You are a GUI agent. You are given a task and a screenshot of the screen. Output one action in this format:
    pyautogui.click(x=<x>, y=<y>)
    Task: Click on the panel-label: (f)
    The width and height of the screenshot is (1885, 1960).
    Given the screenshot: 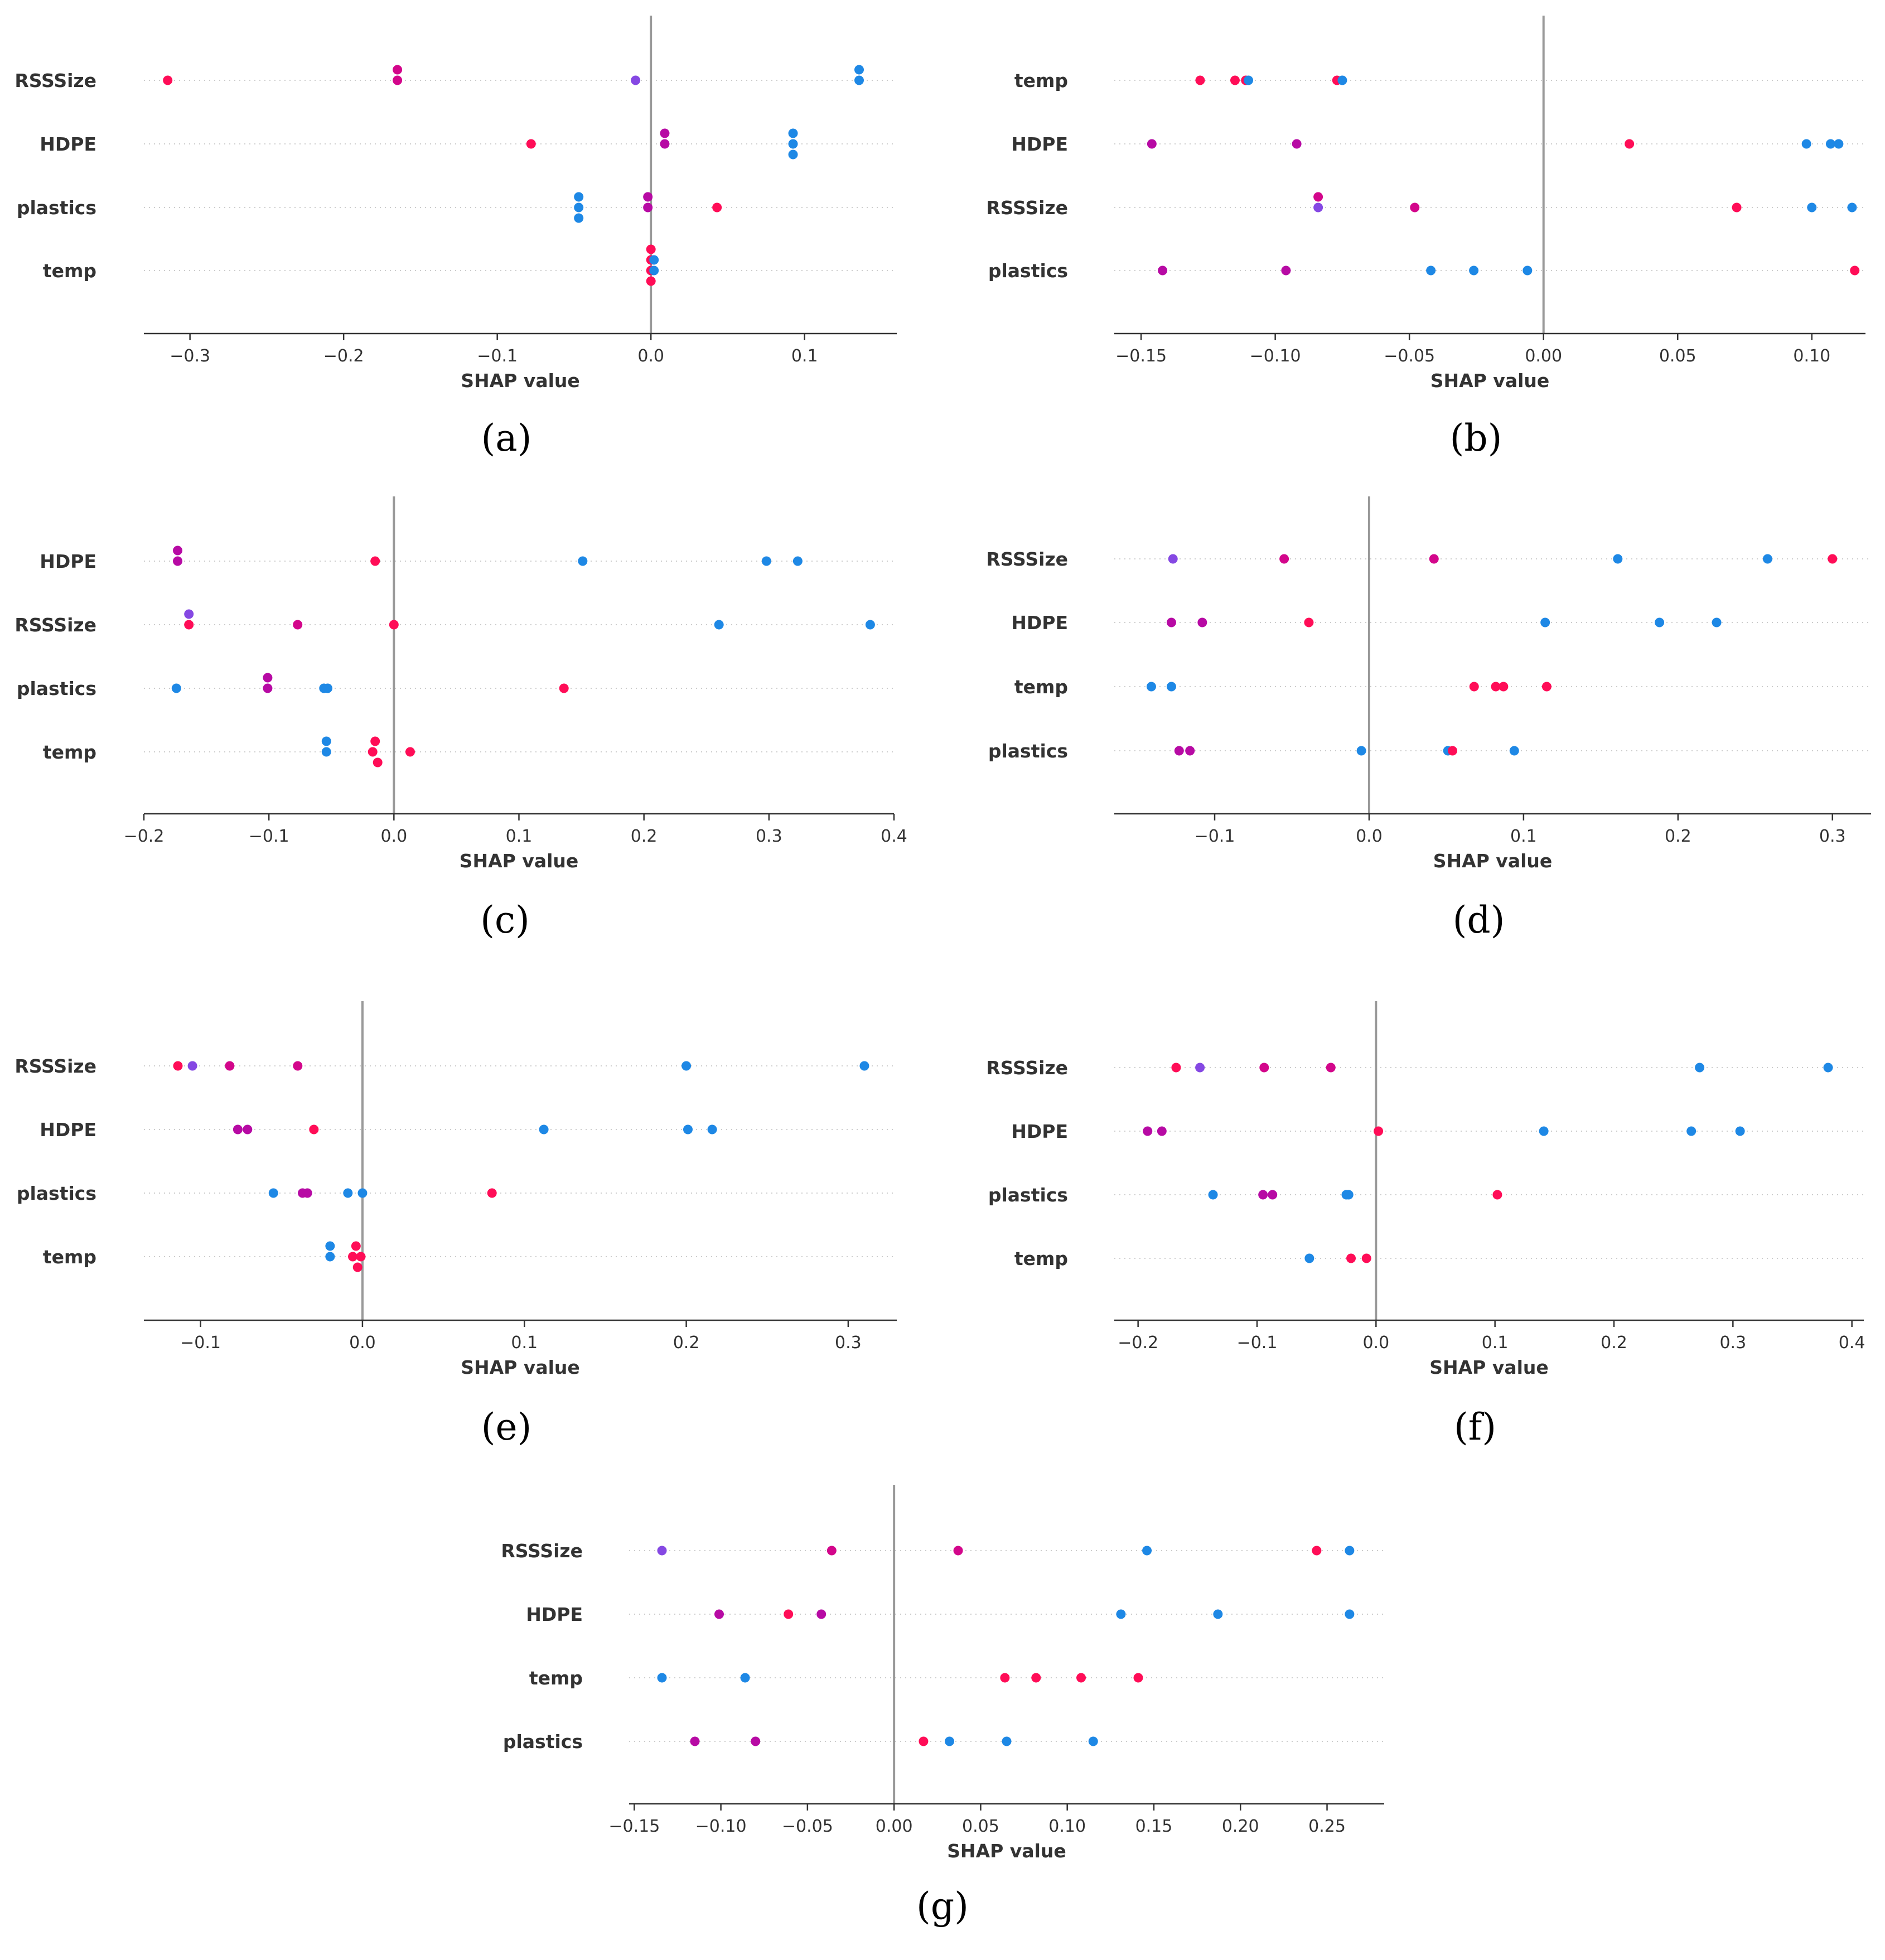 What is the action you would take?
    pyautogui.click(x=1475, y=1427)
    